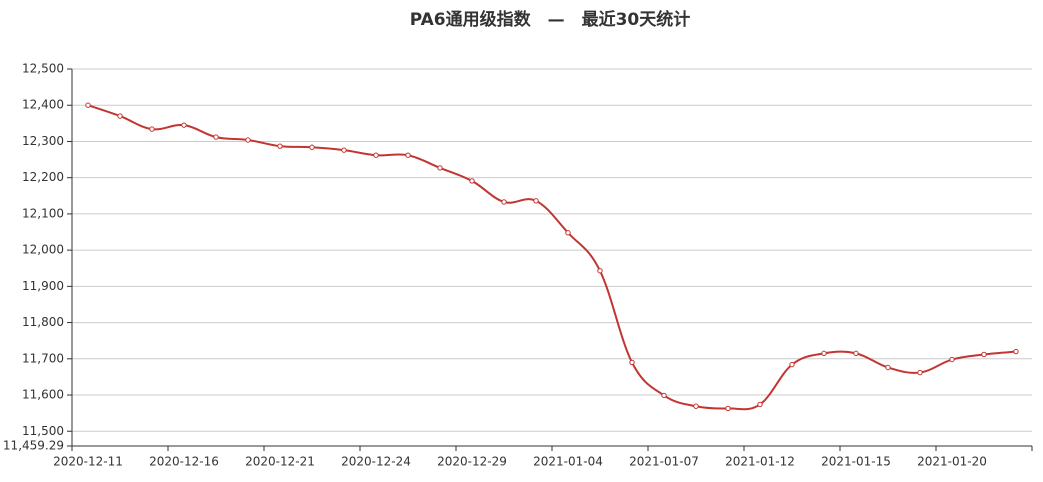 The height and width of the screenshot is (482, 1043). What do you see at coordinates (43, 105) in the screenshot?
I see `y-tick-label: 12,400` at bounding box center [43, 105].